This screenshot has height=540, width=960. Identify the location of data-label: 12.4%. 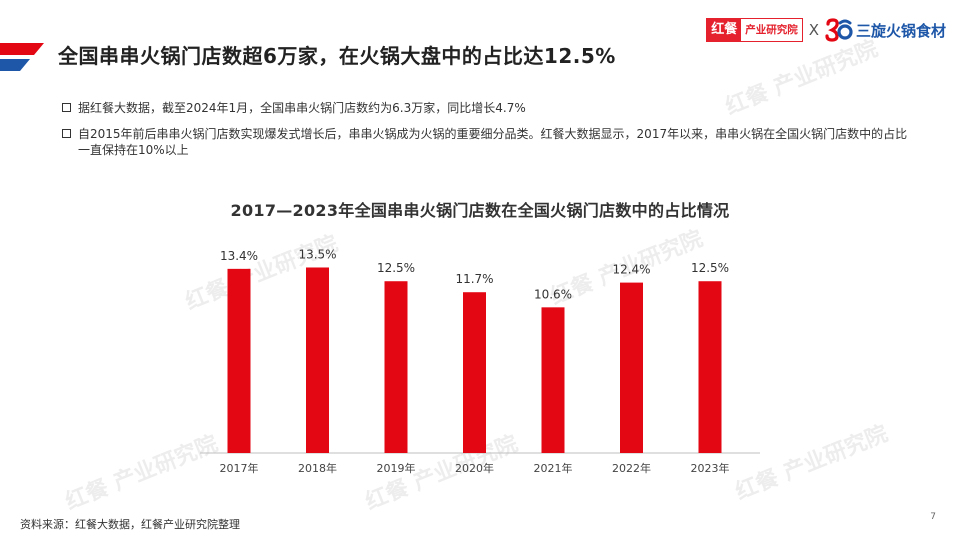
(631, 270).